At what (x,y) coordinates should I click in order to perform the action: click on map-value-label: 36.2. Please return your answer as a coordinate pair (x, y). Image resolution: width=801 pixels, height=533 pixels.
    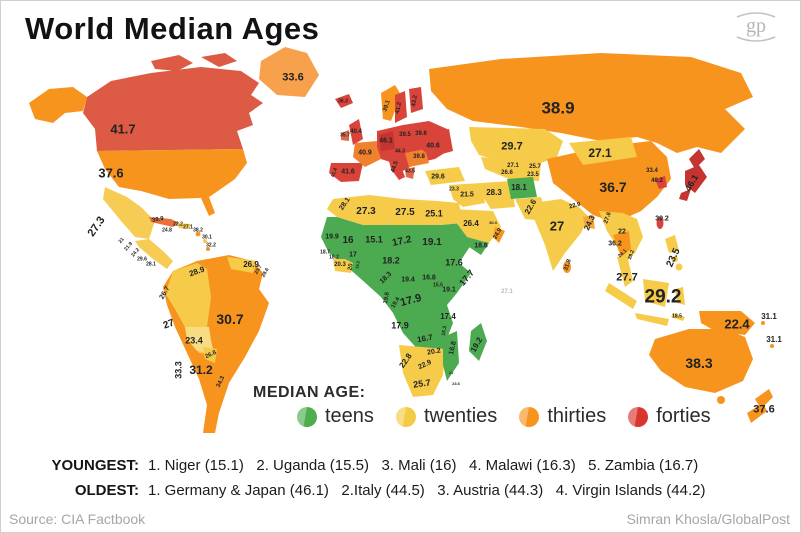
    Looking at the image, I should click on (615, 244).